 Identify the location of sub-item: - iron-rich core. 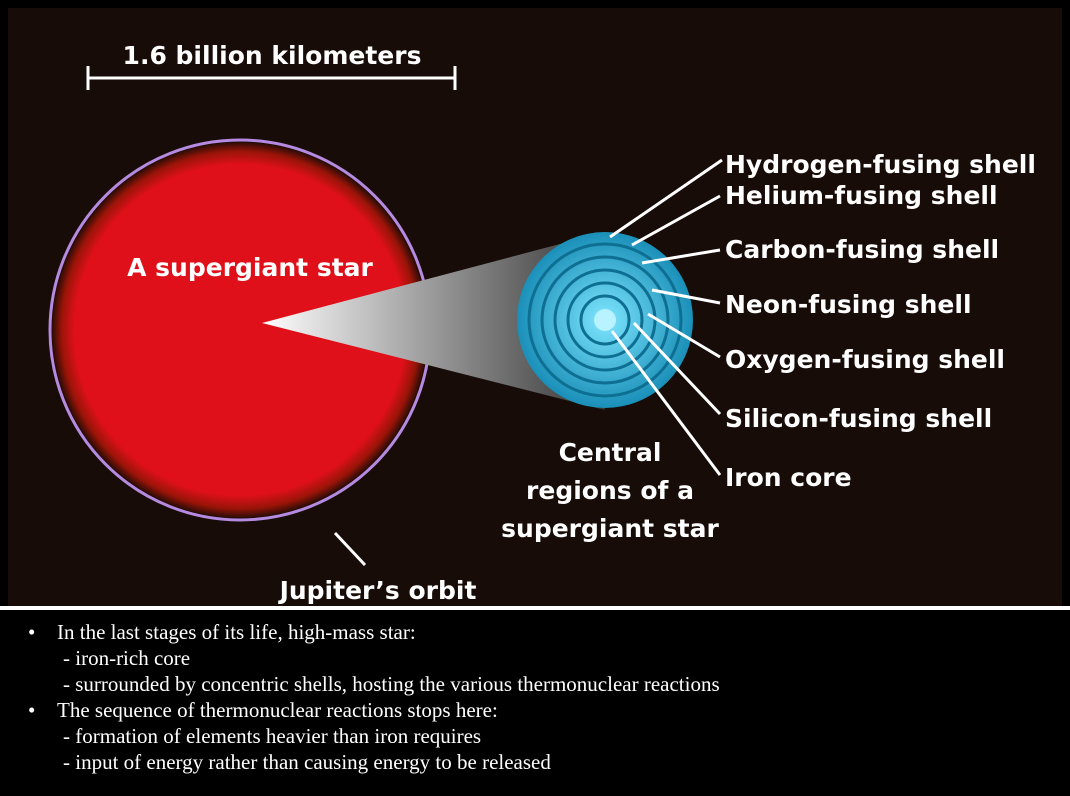
(127, 658).